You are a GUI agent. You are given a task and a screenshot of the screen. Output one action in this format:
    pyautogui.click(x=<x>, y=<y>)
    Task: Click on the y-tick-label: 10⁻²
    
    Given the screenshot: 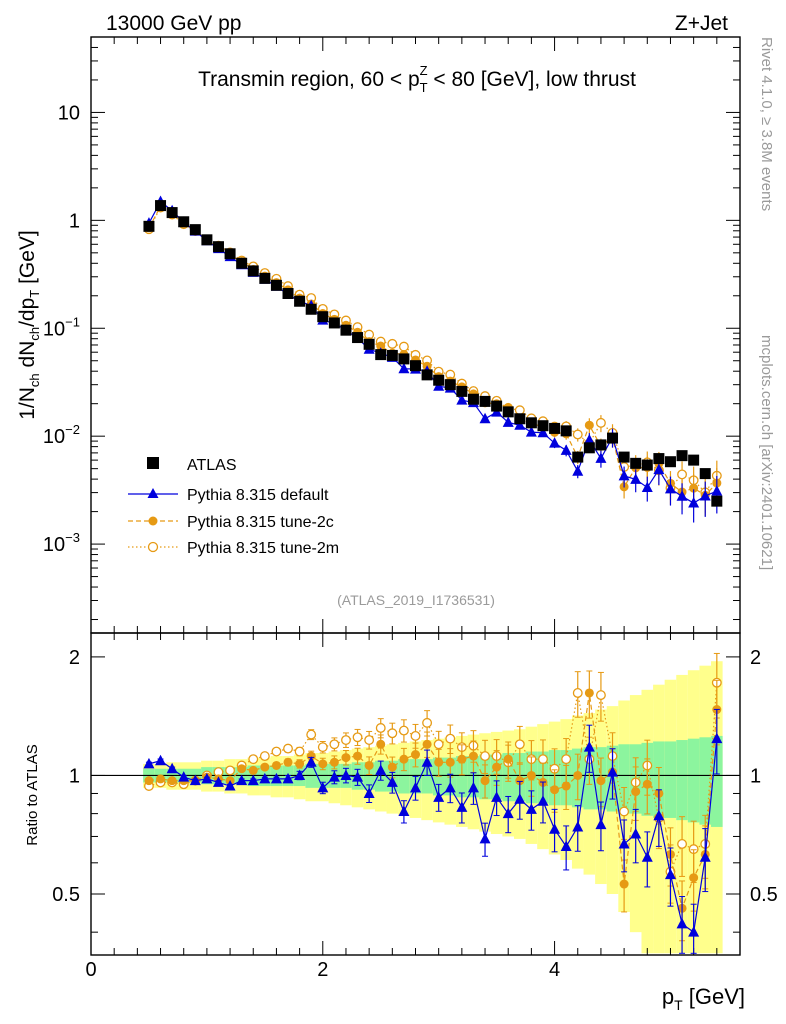 What is the action you would take?
    pyautogui.click(x=61, y=435)
    